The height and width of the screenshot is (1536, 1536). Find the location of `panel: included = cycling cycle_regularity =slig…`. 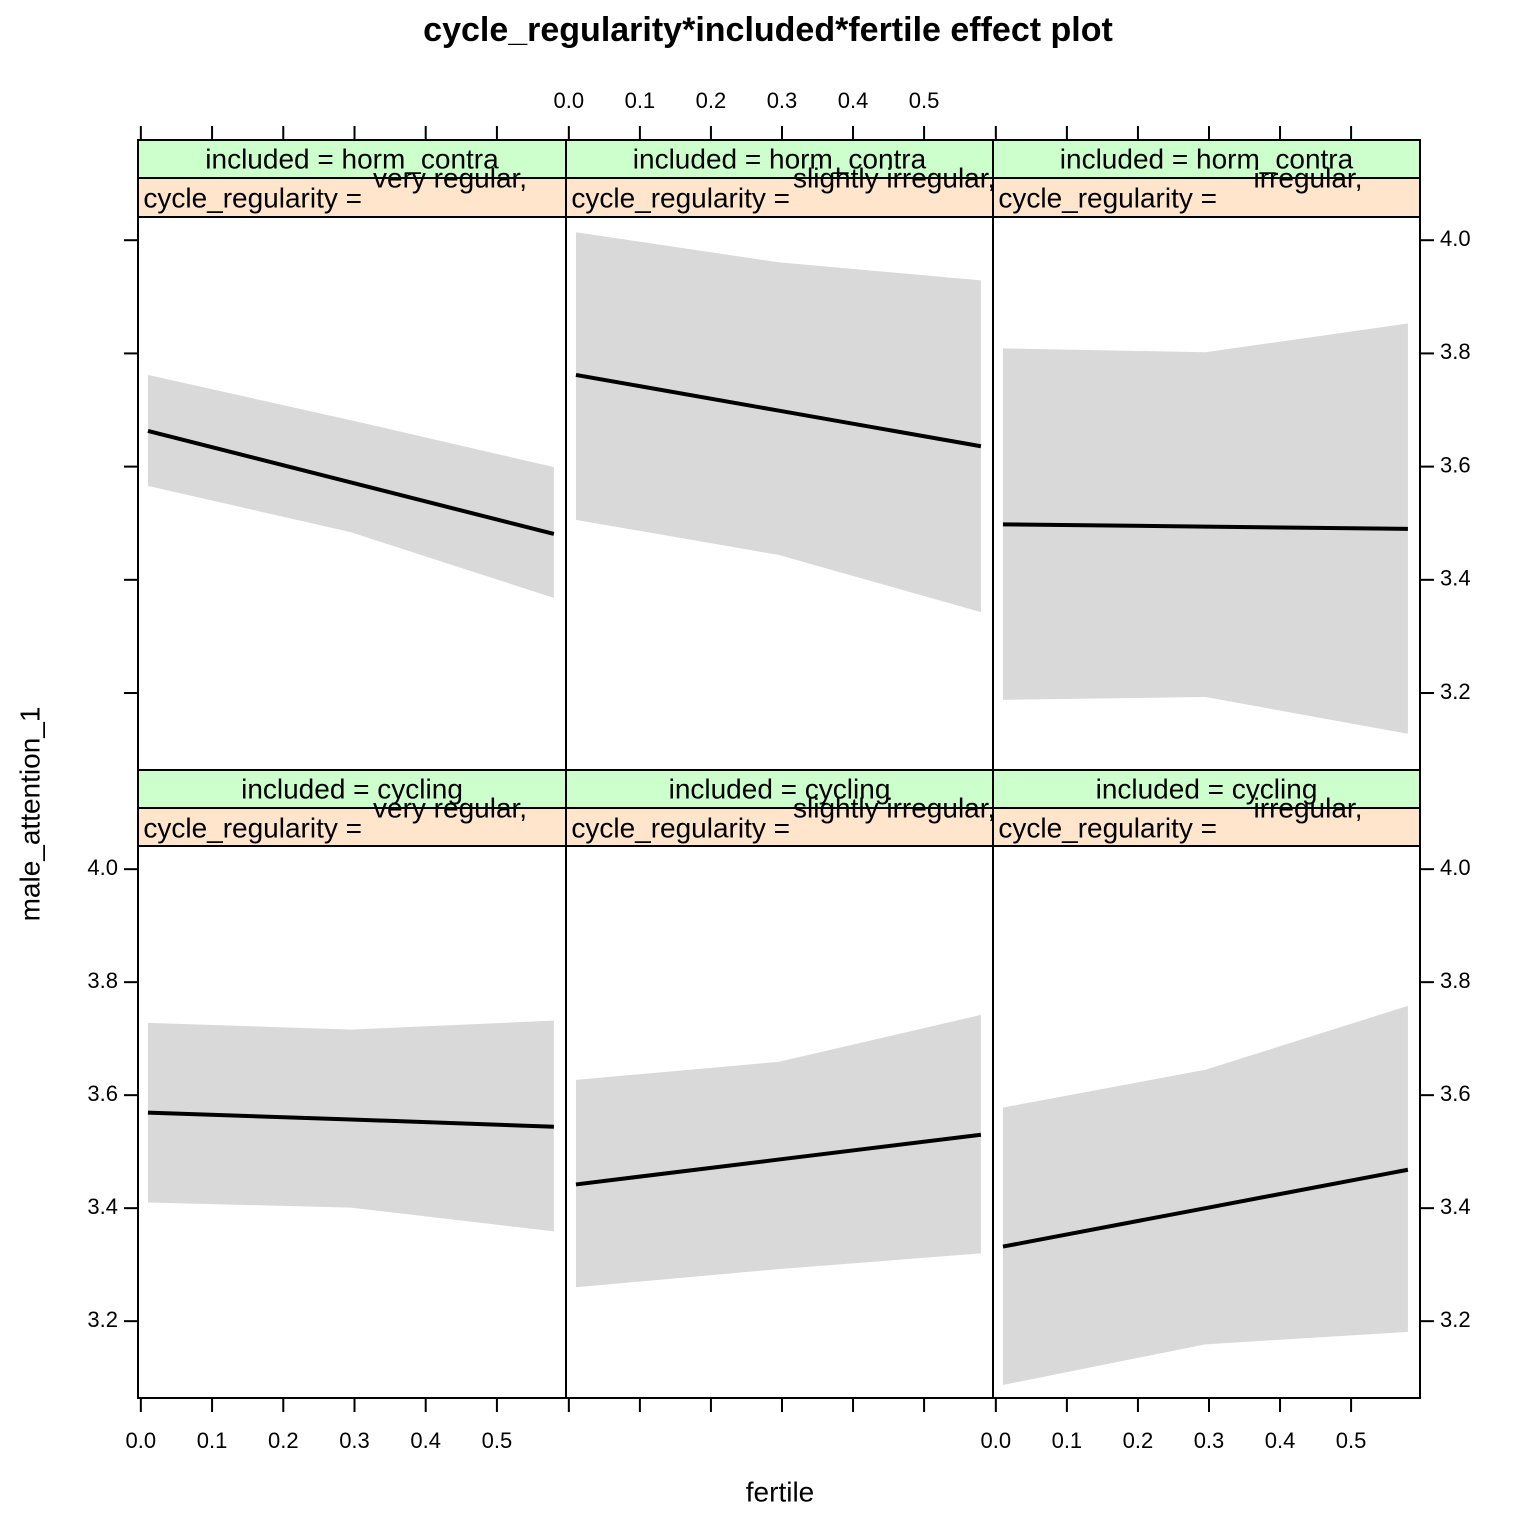

panel: included = cycling cycle_regularity =slig… is located at coordinates (780, 1090).